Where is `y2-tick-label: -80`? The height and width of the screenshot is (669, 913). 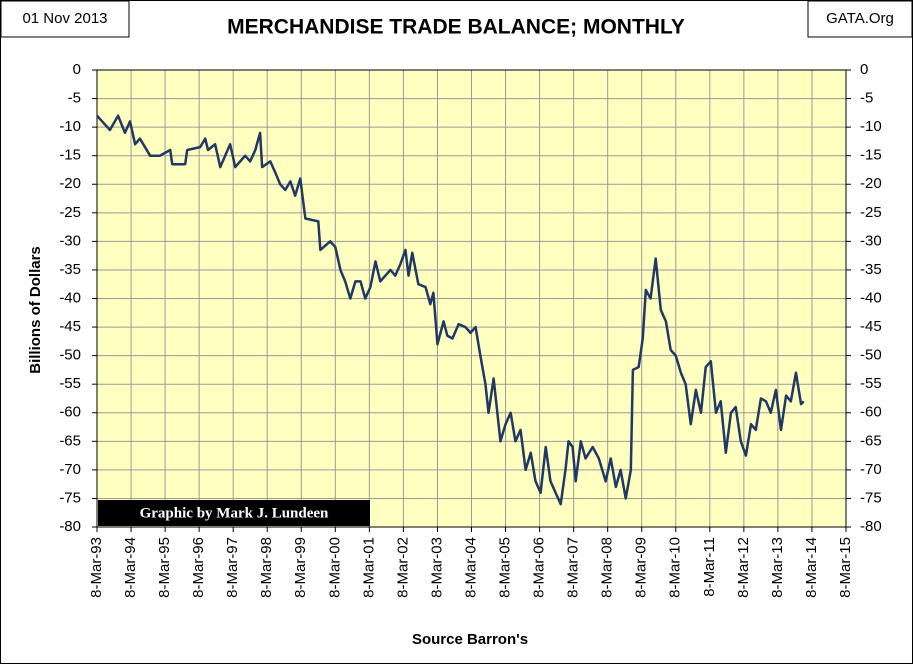 y2-tick-label: -80 is located at coordinates (871, 526).